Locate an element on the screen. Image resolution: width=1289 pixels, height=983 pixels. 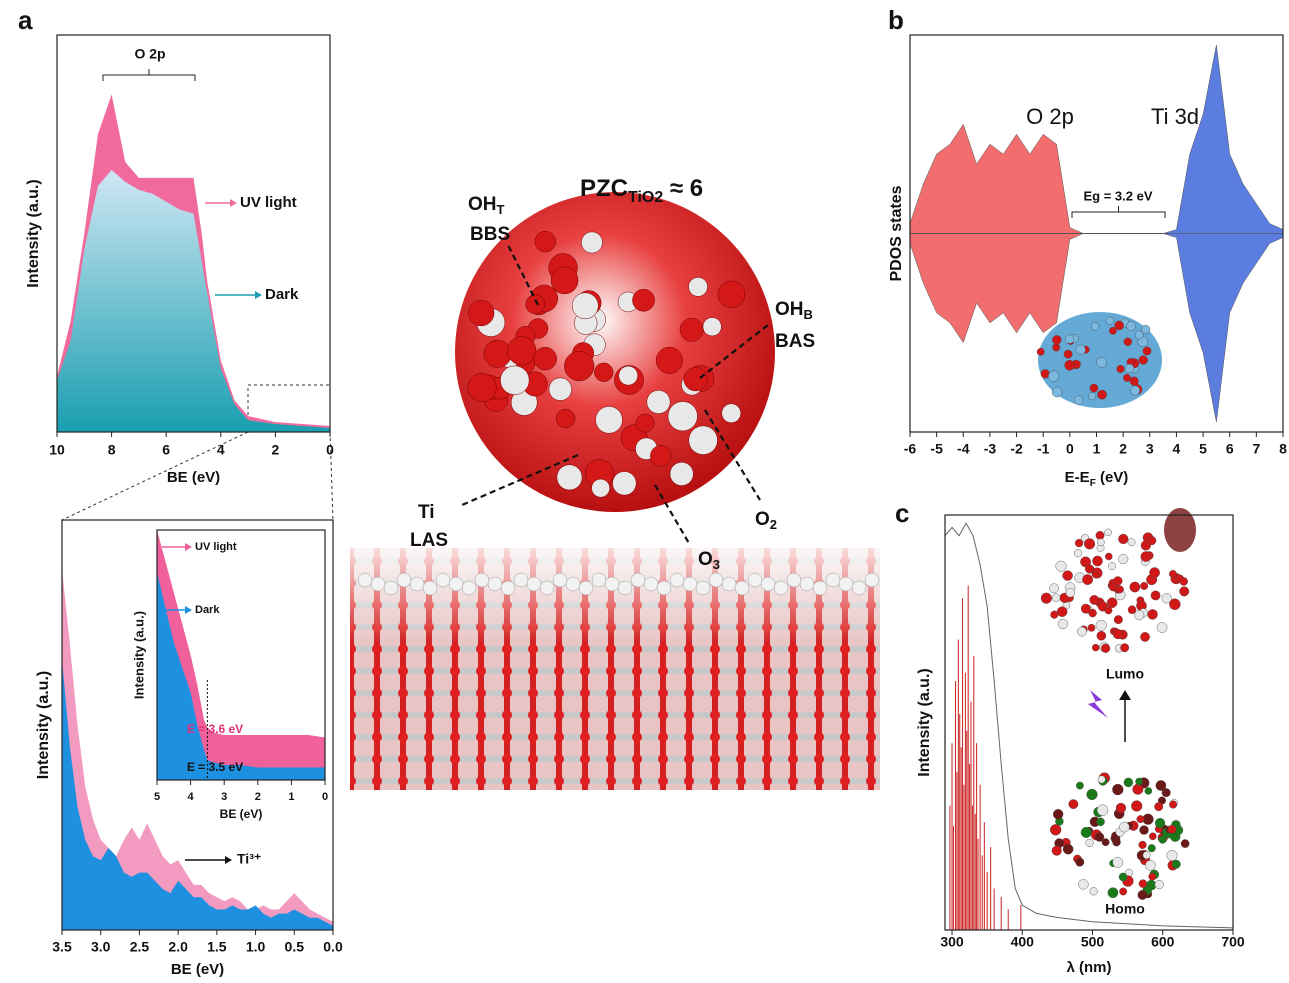
label-tail: ≈ 6 is located at coordinates (683, 188).